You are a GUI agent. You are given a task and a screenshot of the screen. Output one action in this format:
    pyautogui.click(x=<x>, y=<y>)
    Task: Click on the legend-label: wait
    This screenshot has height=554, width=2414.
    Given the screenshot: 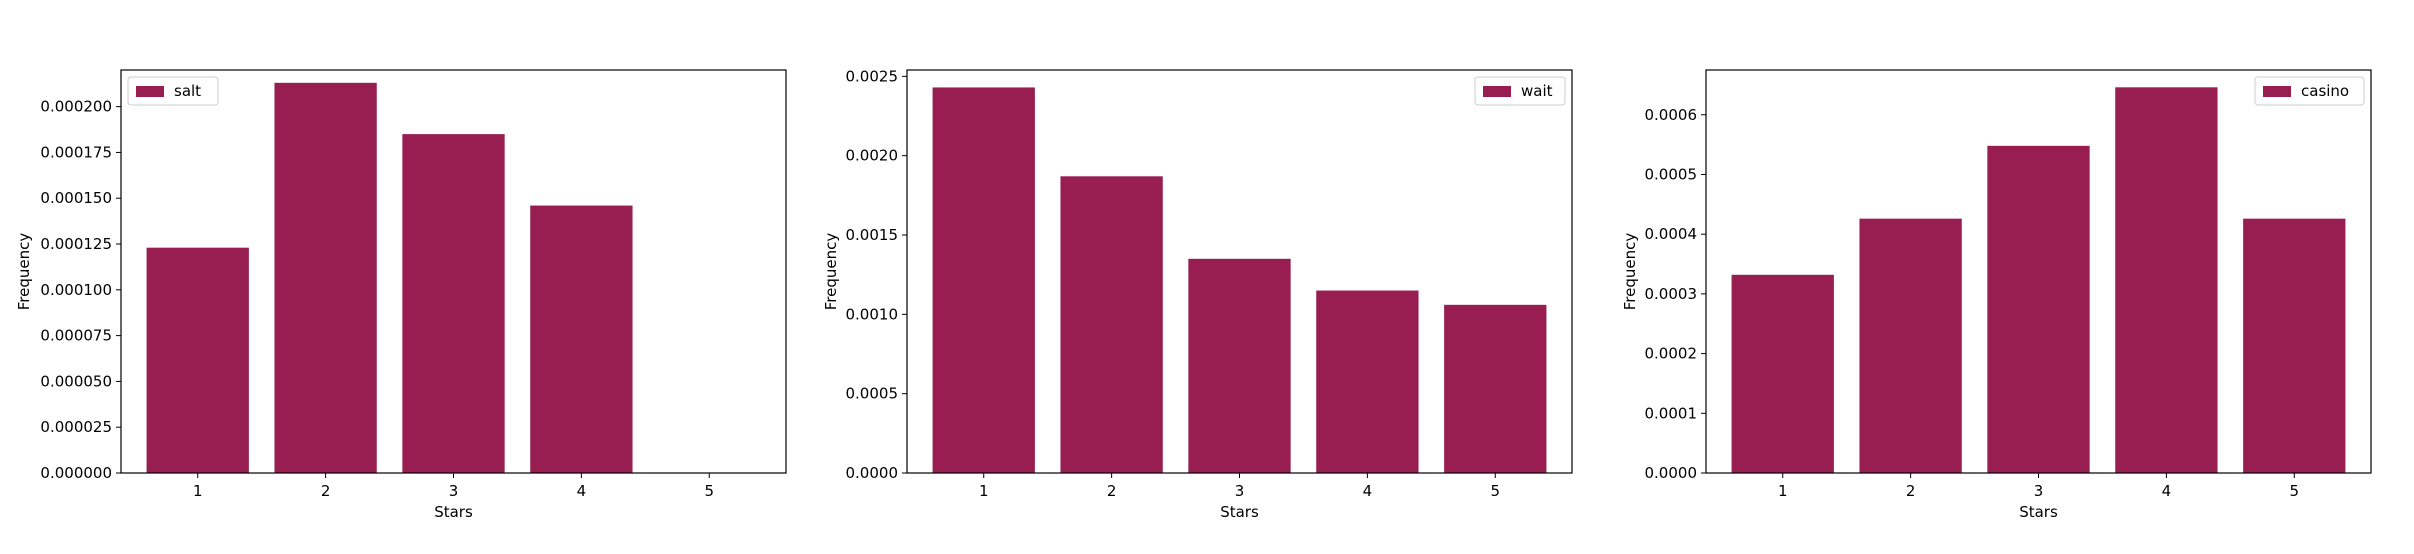 What is the action you would take?
    pyautogui.click(x=1537, y=91)
    